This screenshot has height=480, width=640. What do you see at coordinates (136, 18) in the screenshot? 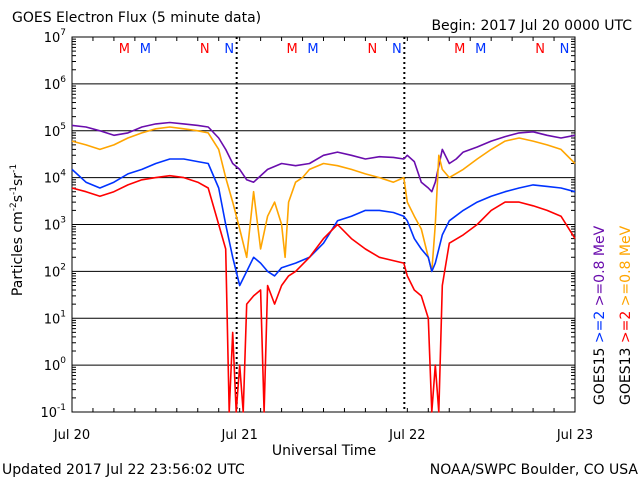
I see `chart-title: GOES Electron Flux (5 minute data)` at bounding box center [136, 18].